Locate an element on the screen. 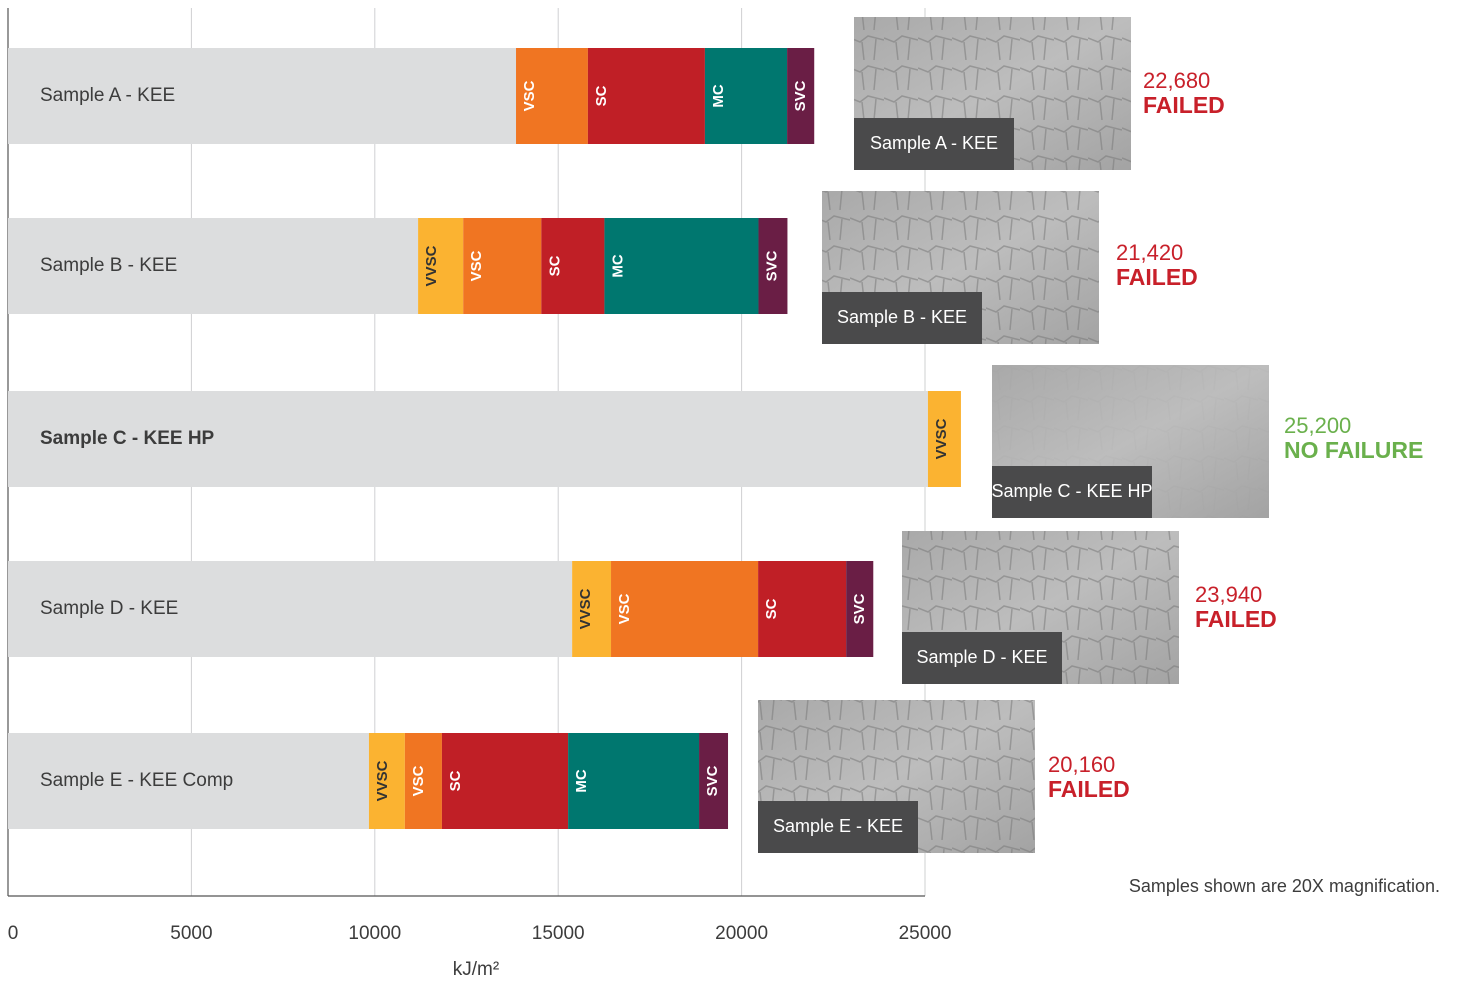  photo-caption: Sample B - KEE is located at coordinates (902, 317).